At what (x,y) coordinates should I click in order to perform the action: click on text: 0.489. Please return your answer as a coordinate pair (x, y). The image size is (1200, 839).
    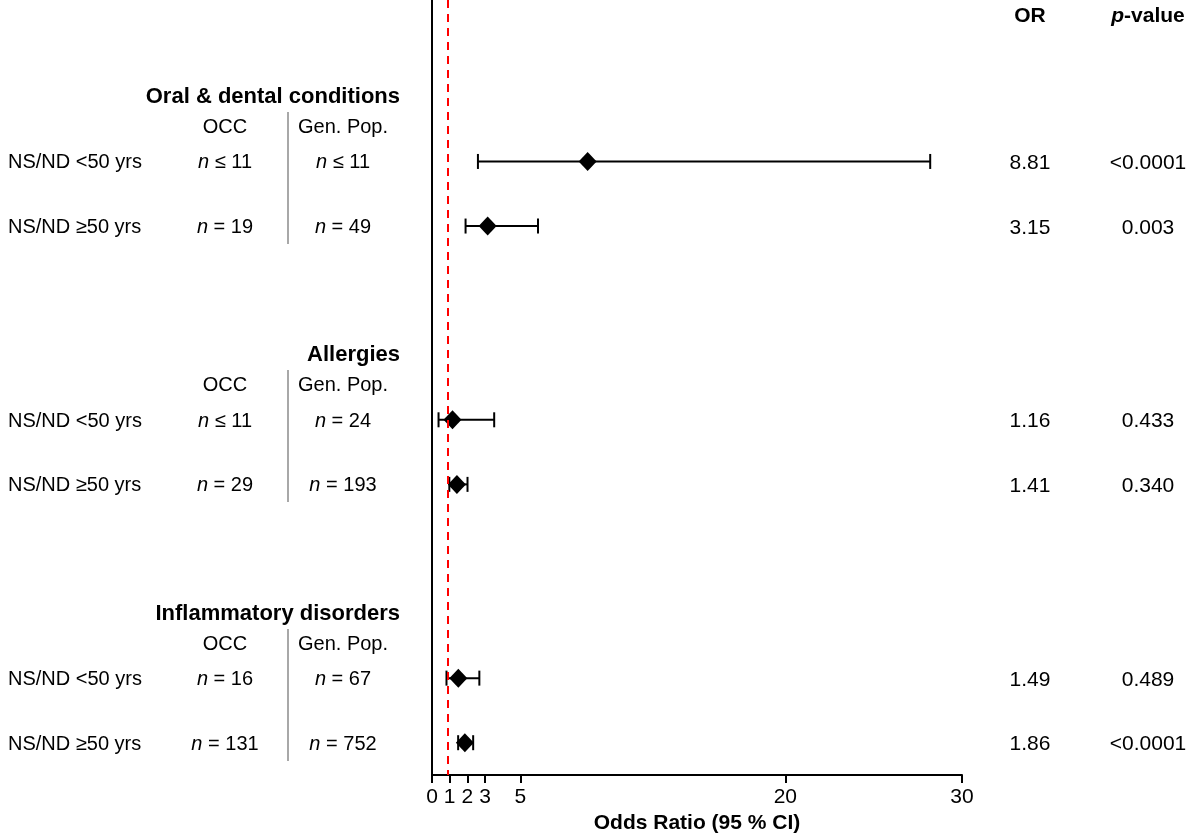
    Looking at the image, I should click on (1148, 678).